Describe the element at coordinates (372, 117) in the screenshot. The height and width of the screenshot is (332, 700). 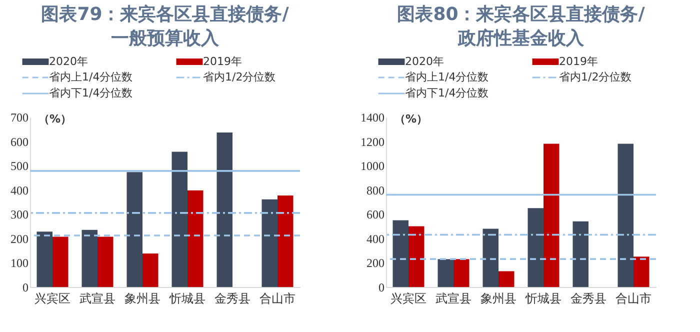
I see `y-tick-label: 1400` at that location.